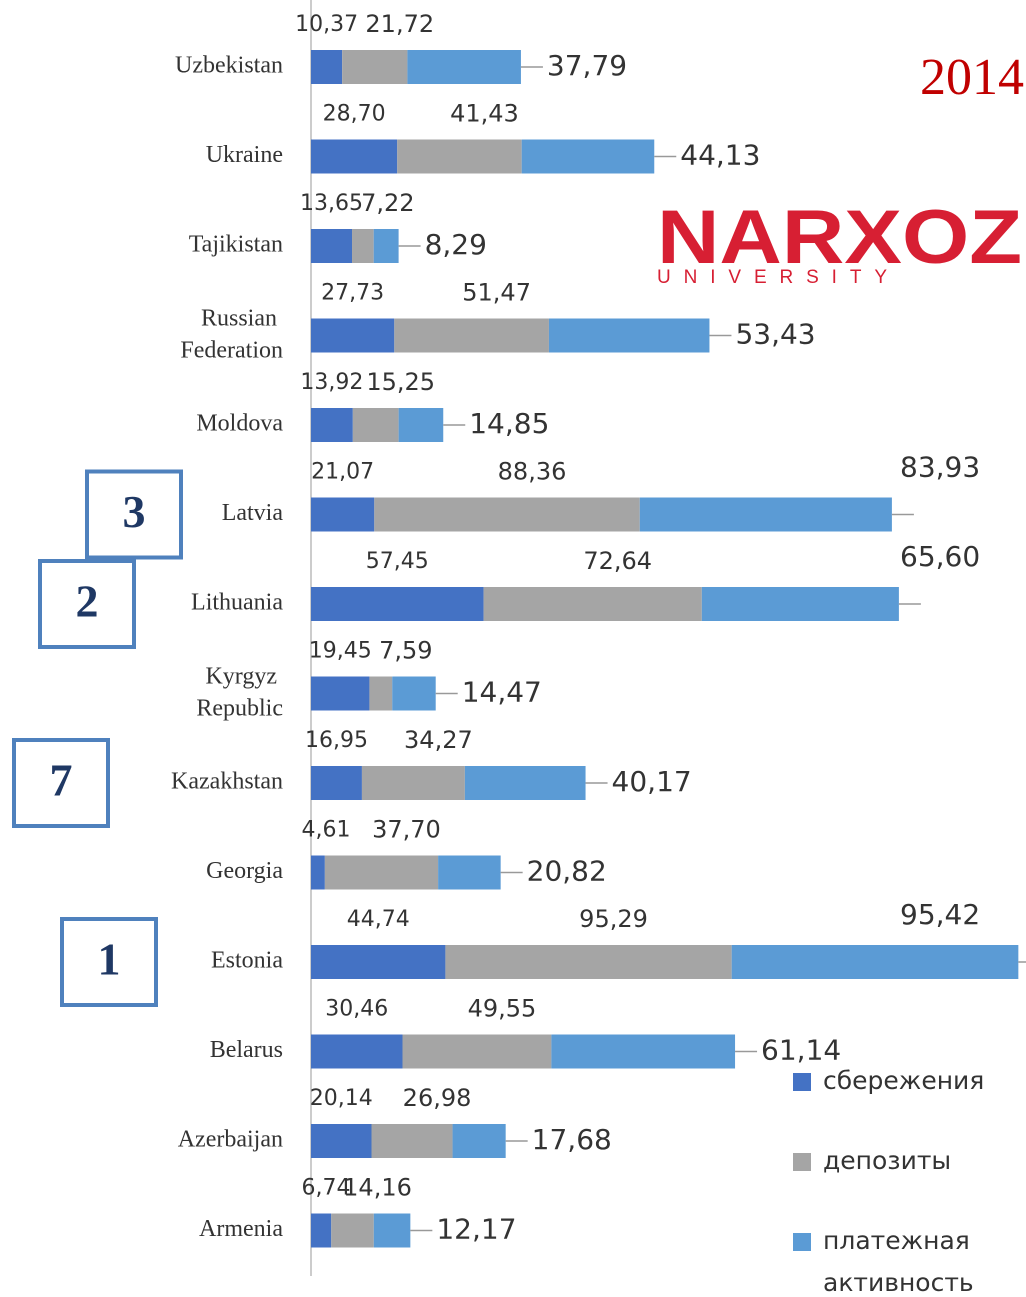 This screenshot has height=1297, width=1026. What do you see at coordinates (456, 244) in the screenshot?
I see `value-label: 8,29` at bounding box center [456, 244].